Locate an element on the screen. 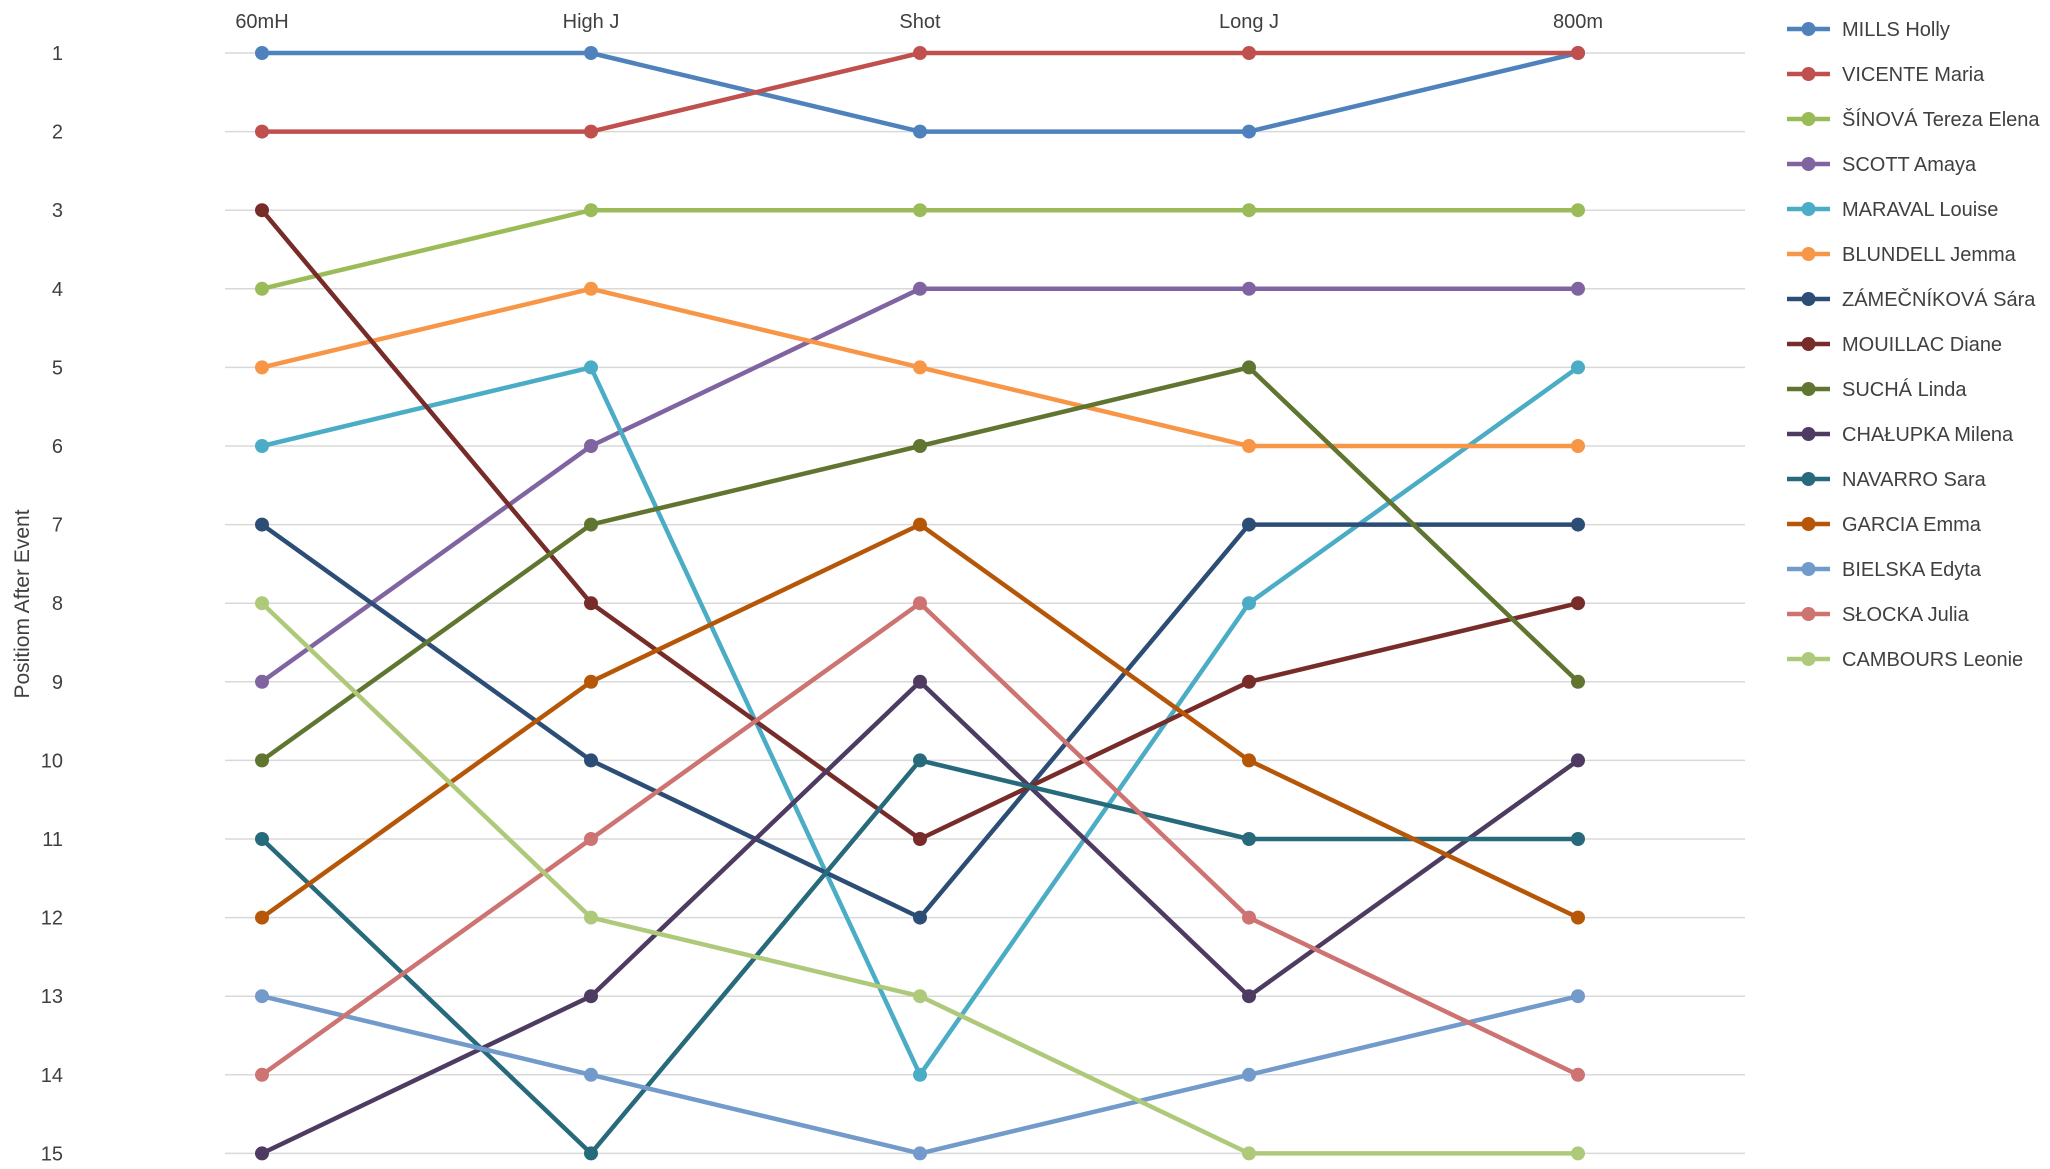 This screenshot has height=1169, width=2050. x-category-label: Shot is located at coordinates (920, 22).